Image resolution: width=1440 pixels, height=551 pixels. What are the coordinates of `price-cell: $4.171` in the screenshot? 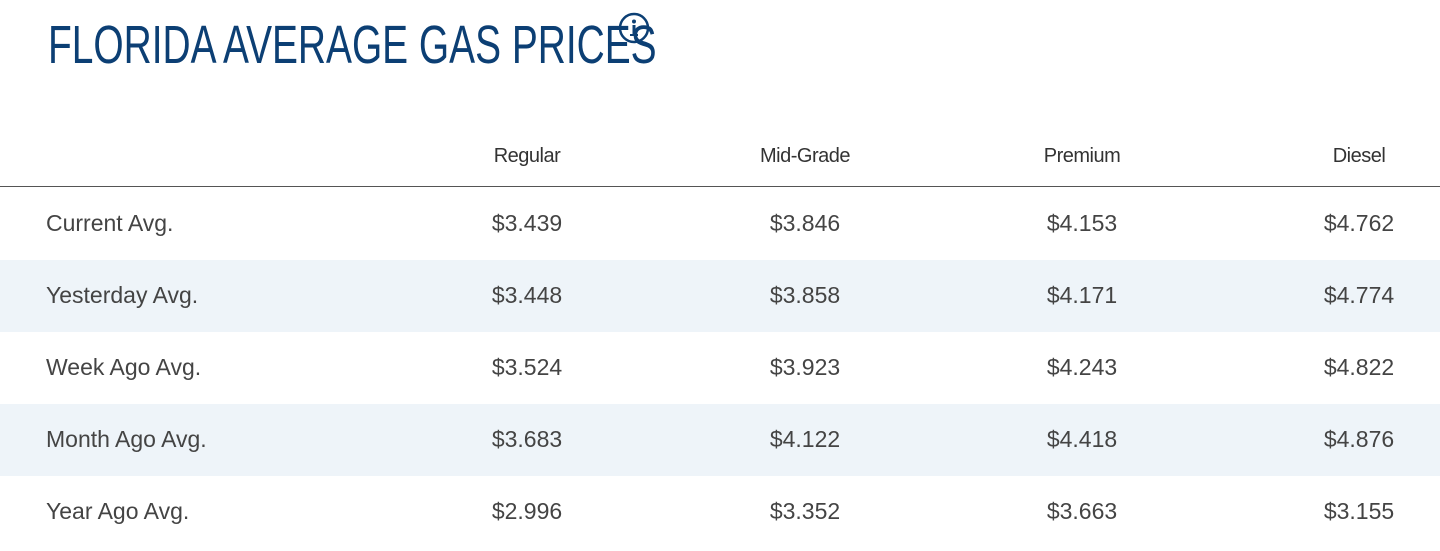 It's located at (1082, 295).